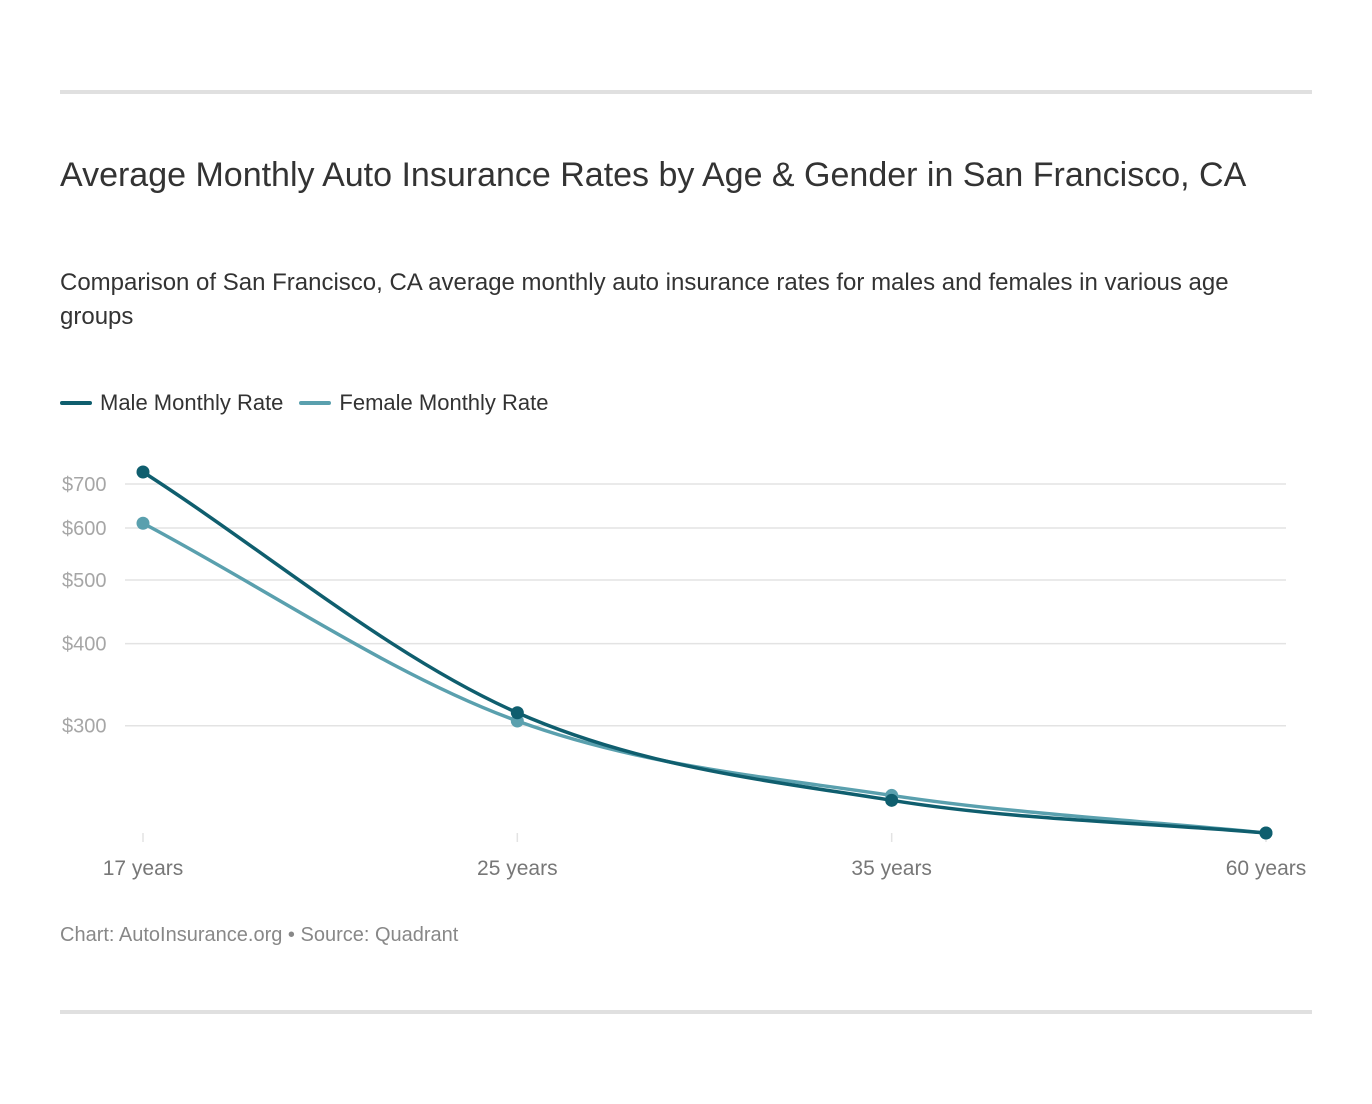  Describe the element at coordinates (76, 403) in the screenshot. I see `legend-swatch-male` at that location.